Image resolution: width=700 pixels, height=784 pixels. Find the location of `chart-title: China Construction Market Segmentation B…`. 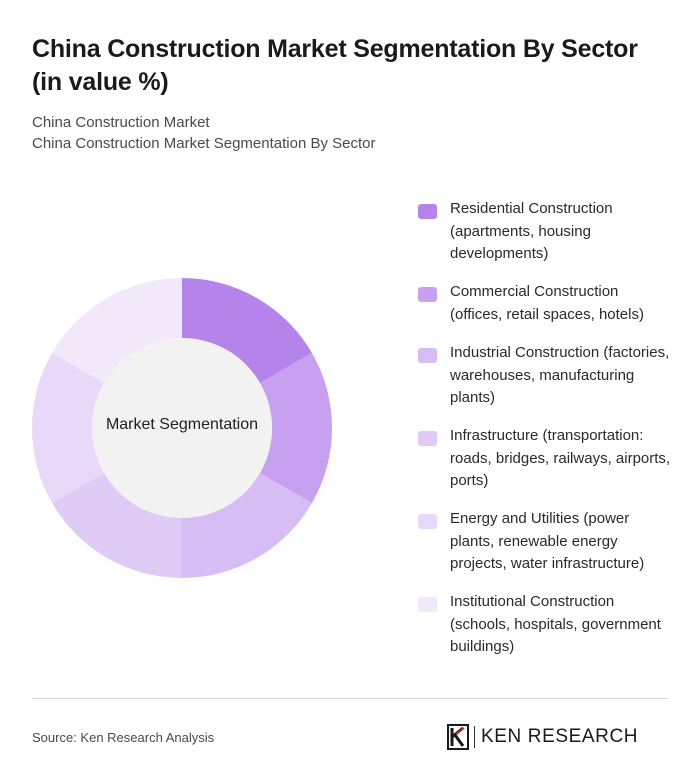

chart-title: China Construction Market Segmentation B… is located at coordinates (335, 65).